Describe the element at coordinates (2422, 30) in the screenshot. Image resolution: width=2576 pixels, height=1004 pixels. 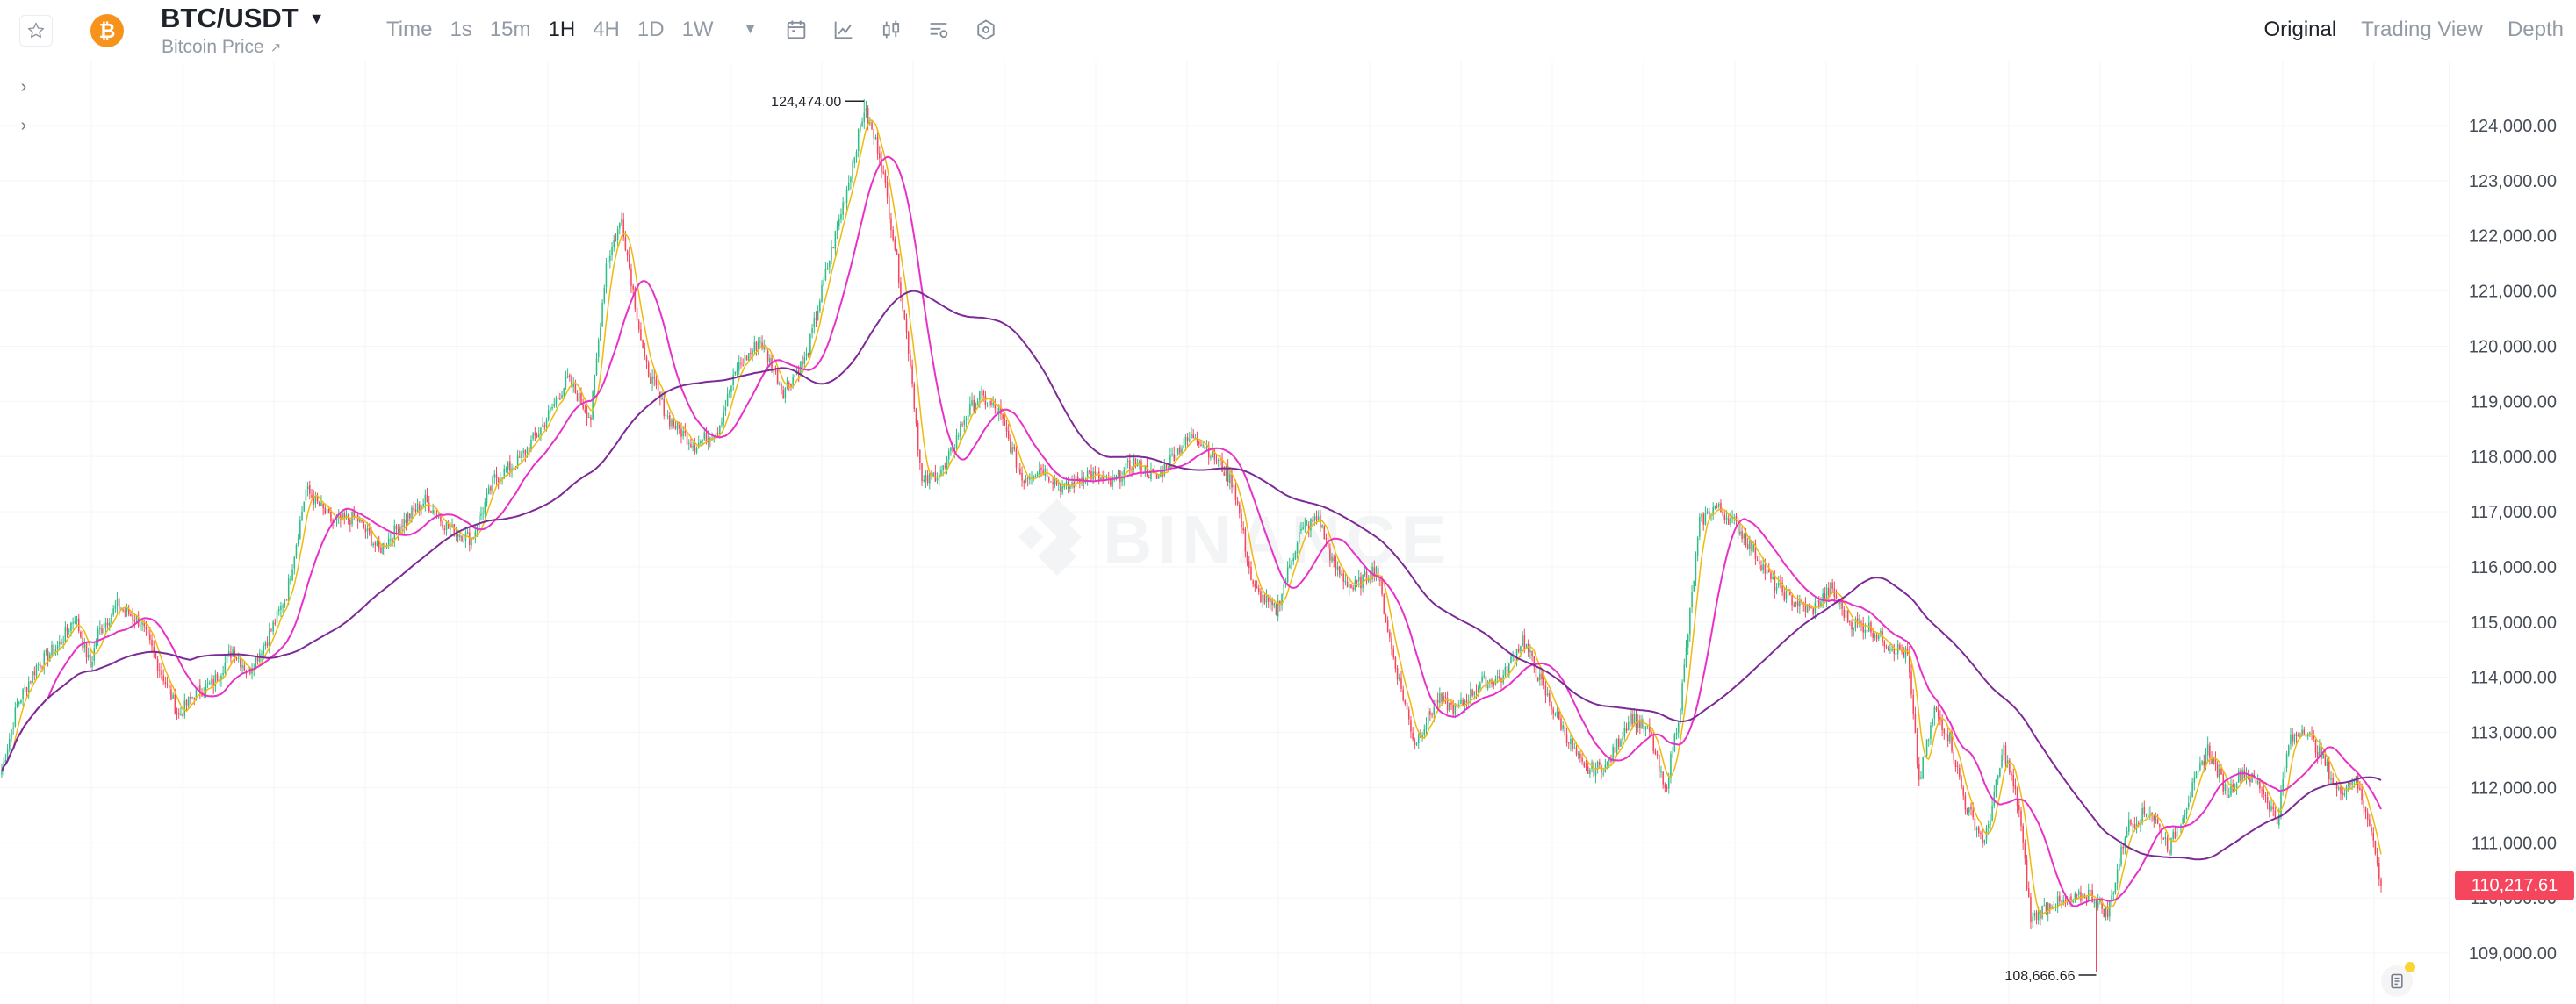
I see `tab-trading-view: Trading View` at that location.